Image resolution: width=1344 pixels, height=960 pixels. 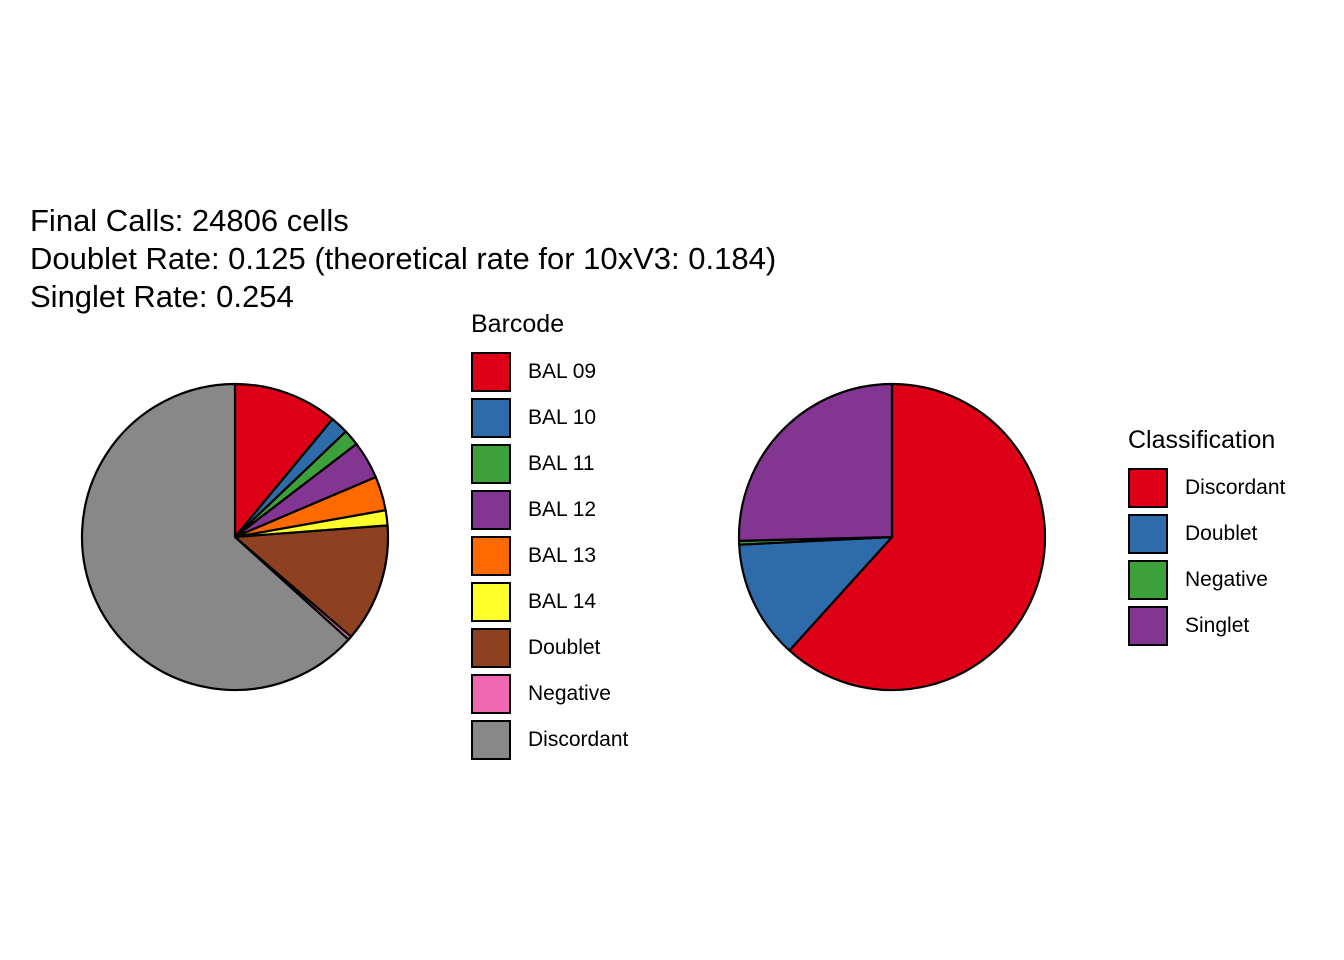 I want to click on barcode-slice-doublet, so click(x=311, y=581).